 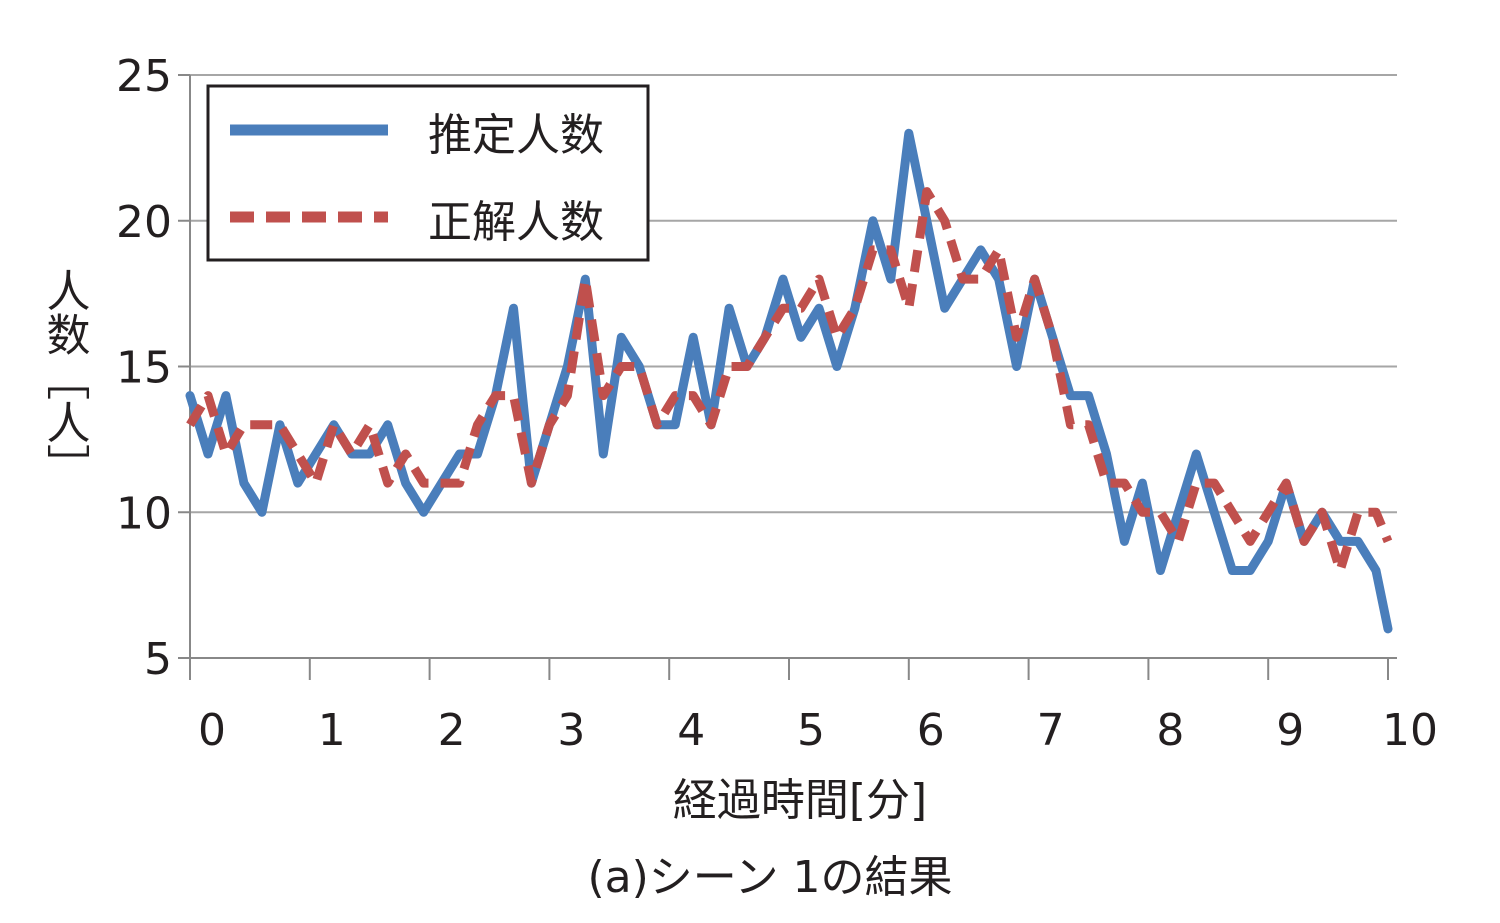 I want to click on y-tick-label: 15, so click(x=144, y=368).